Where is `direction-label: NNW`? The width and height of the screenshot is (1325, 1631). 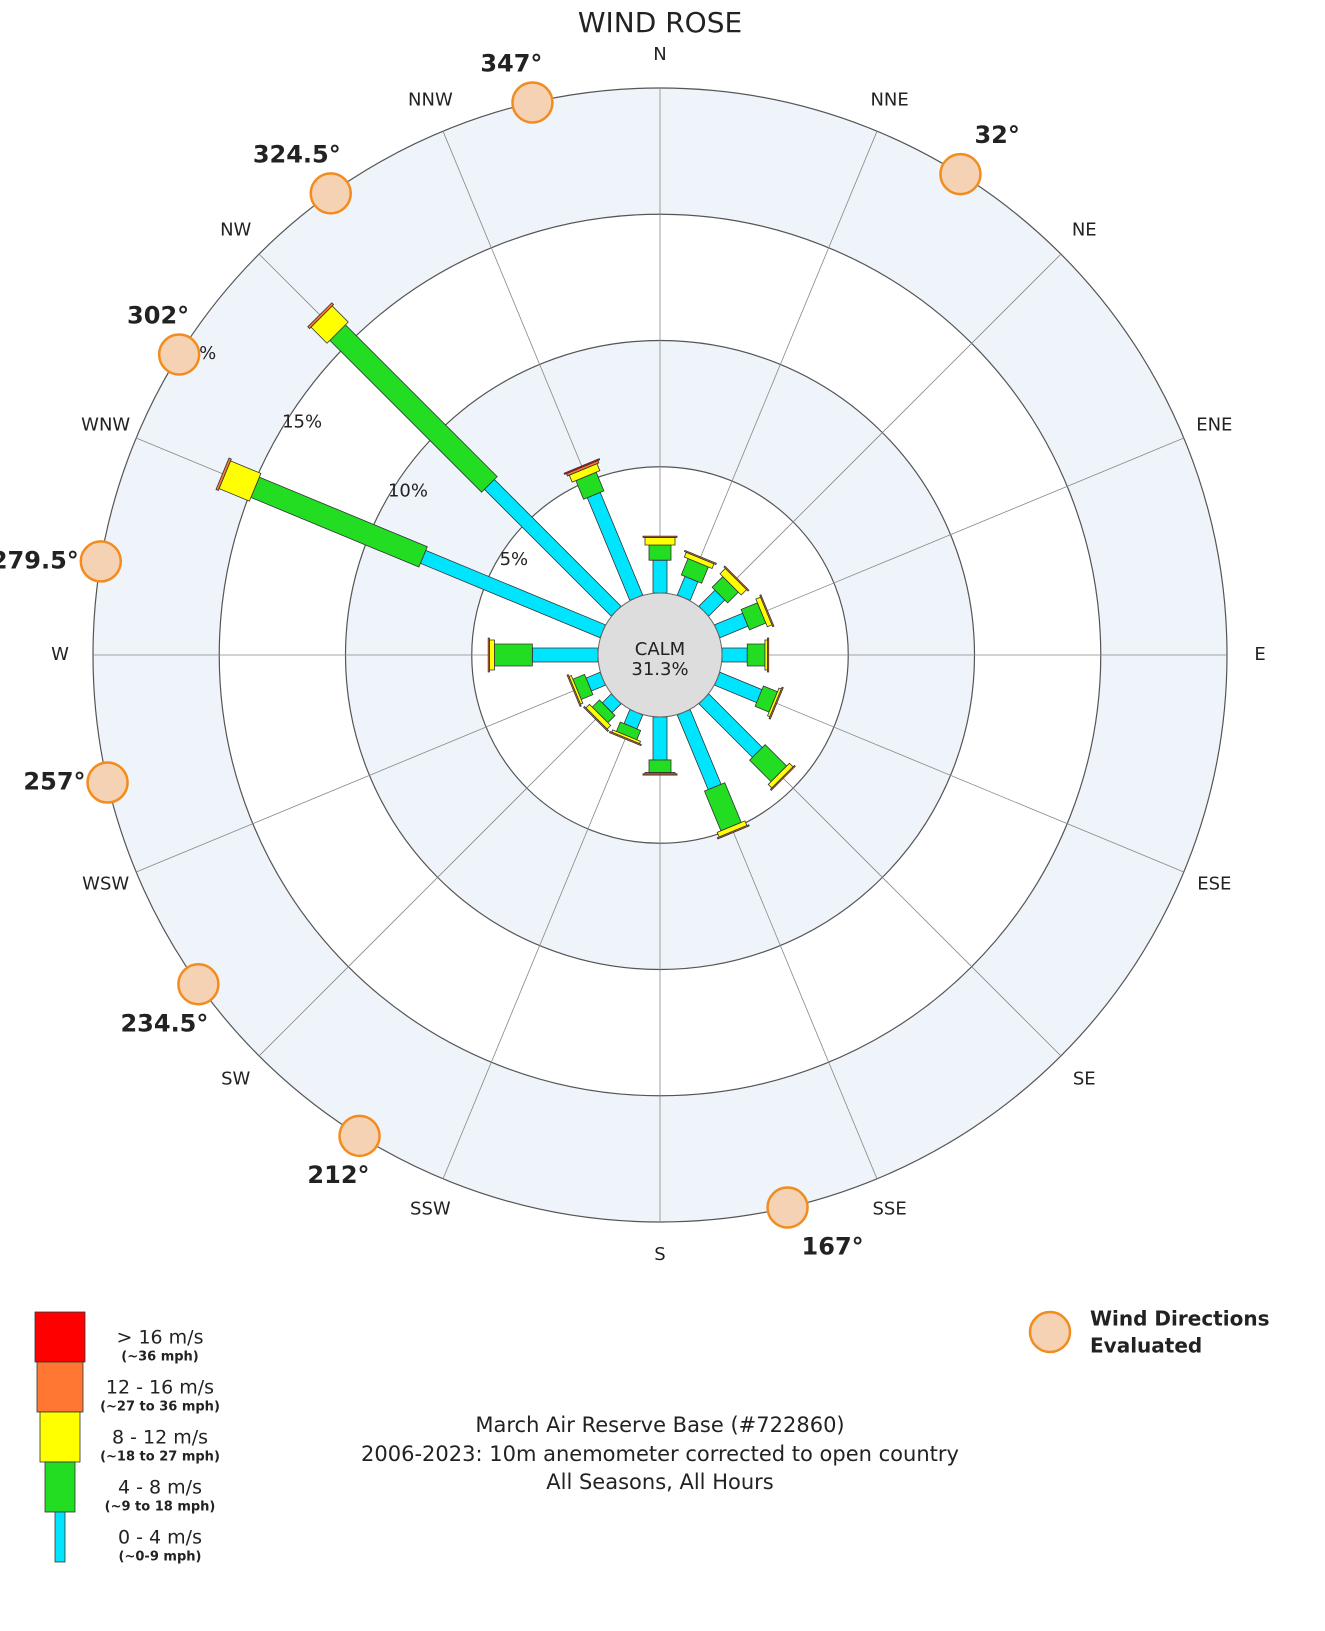 direction-label: NNW is located at coordinates (430, 100).